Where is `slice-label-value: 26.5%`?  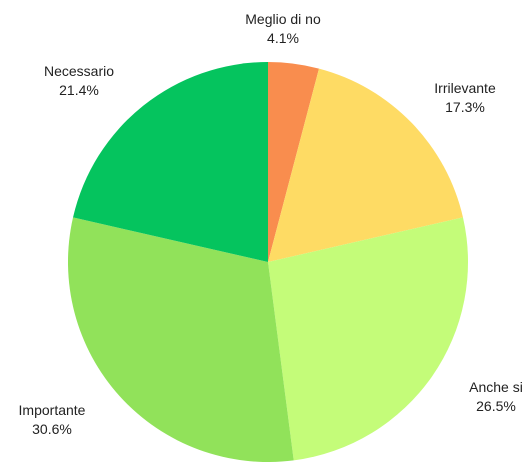 slice-label-value: 26.5% is located at coordinates (496, 406).